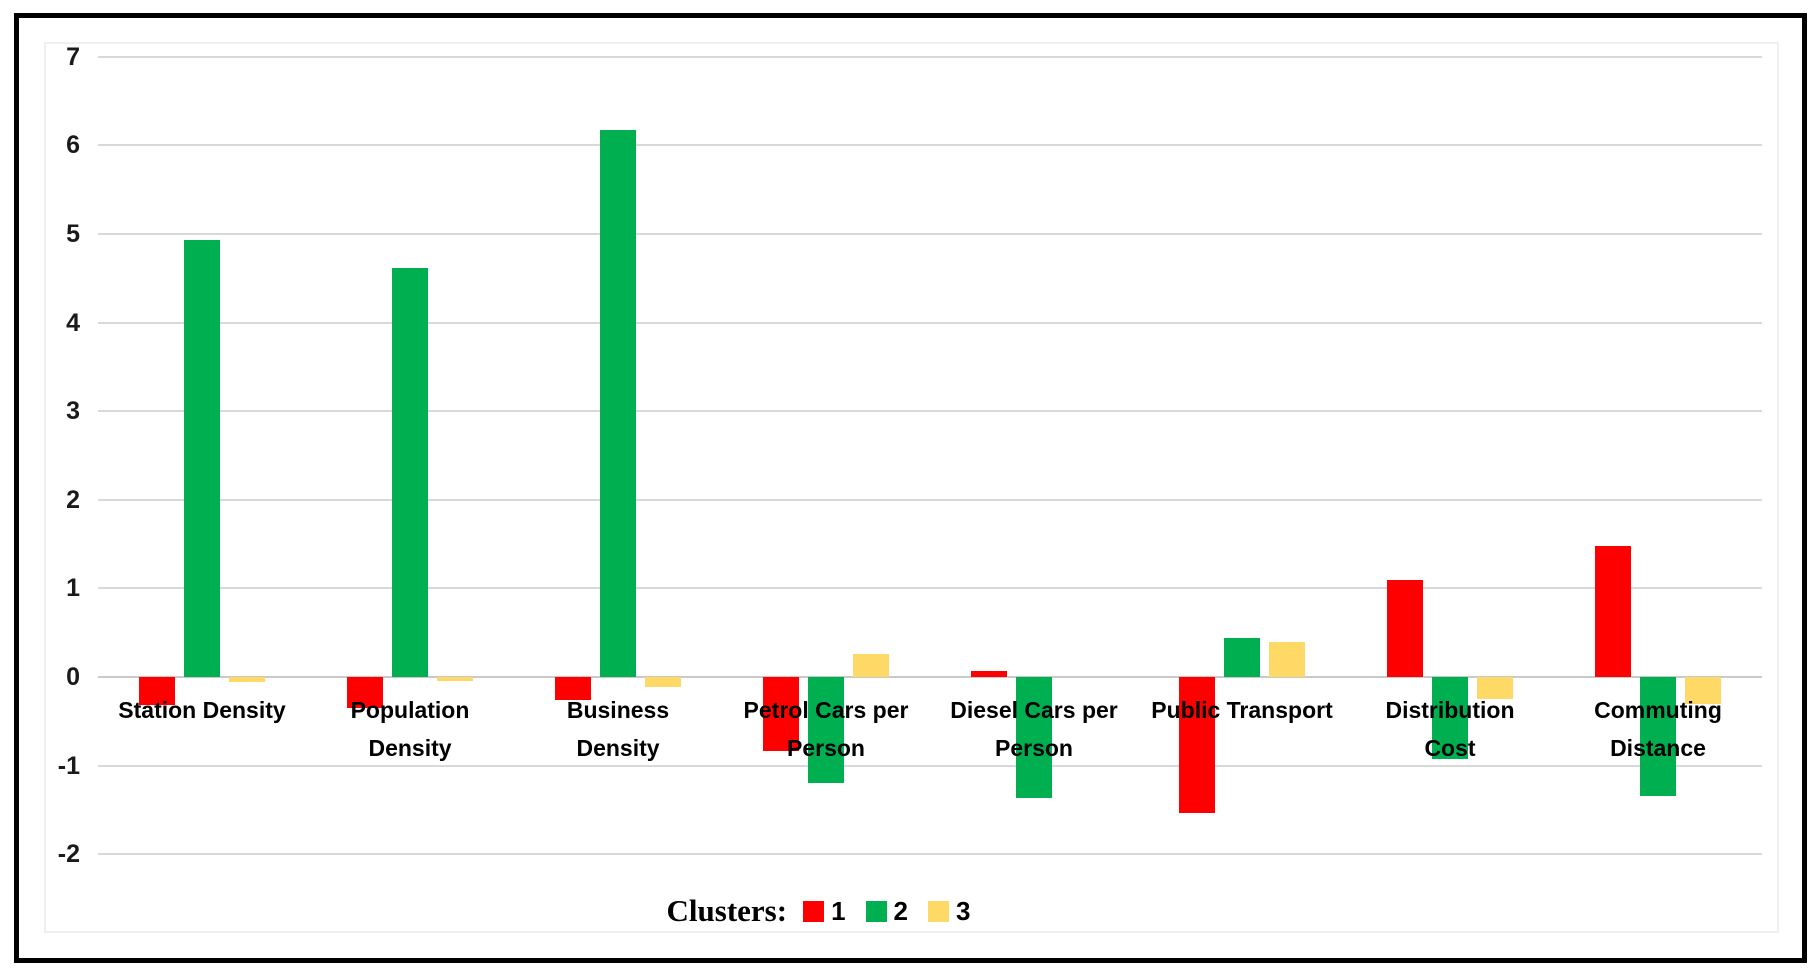 This screenshot has height=977, width=1819. What do you see at coordinates (68, 766) in the screenshot?
I see `y-tick-label--1: -1` at bounding box center [68, 766].